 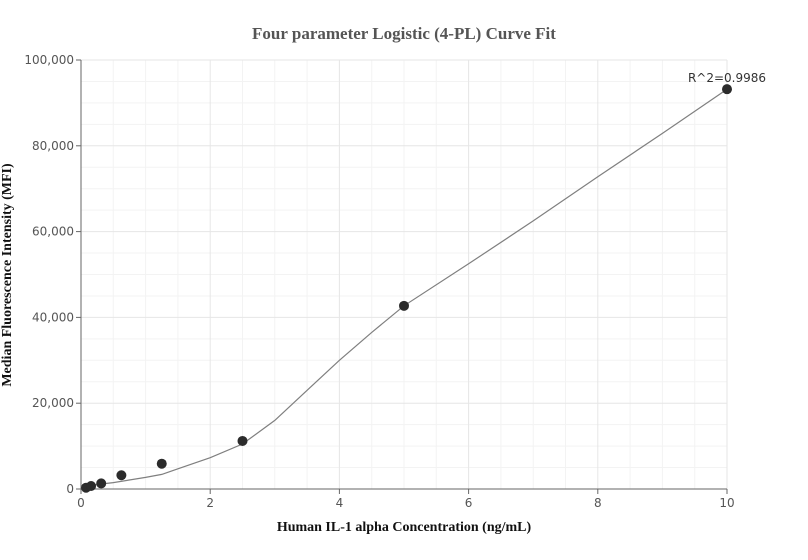 I want to click on y-tick-label: 60,000, so click(x=53, y=232).